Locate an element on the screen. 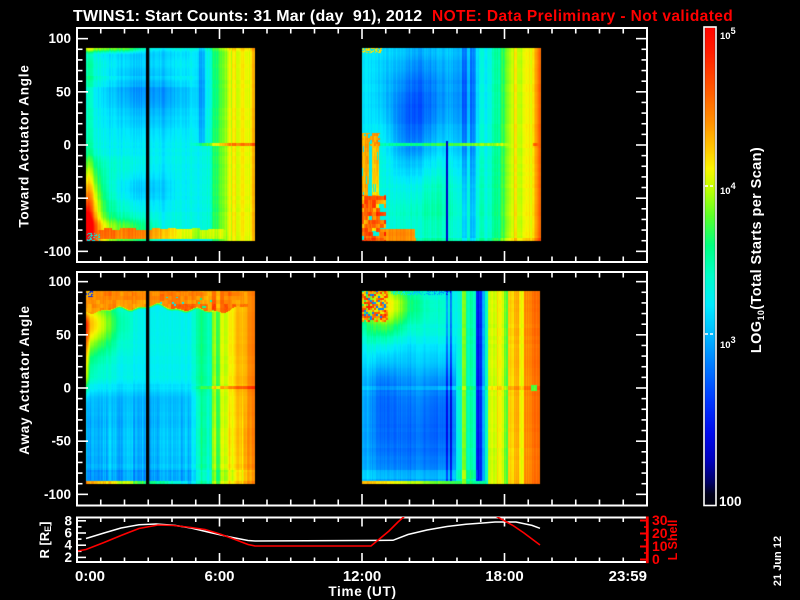 The width and height of the screenshot is (800, 600). svg-text: 8 is located at coordinates (68, 520).